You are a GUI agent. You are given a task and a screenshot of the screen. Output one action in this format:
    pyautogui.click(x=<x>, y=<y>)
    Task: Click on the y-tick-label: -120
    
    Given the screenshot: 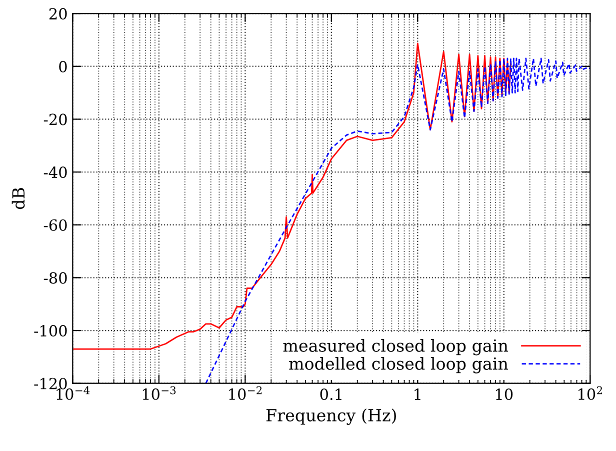 What is the action you would take?
    pyautogui.click(x=50, y=384)
    